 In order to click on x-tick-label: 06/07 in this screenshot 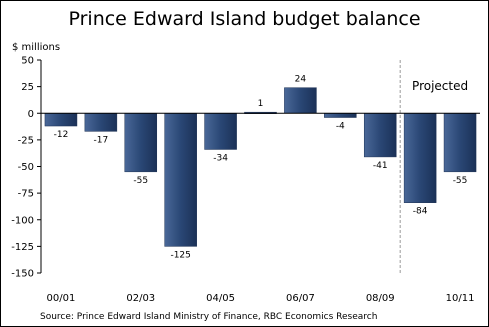, I will do `click(300, 298)`.